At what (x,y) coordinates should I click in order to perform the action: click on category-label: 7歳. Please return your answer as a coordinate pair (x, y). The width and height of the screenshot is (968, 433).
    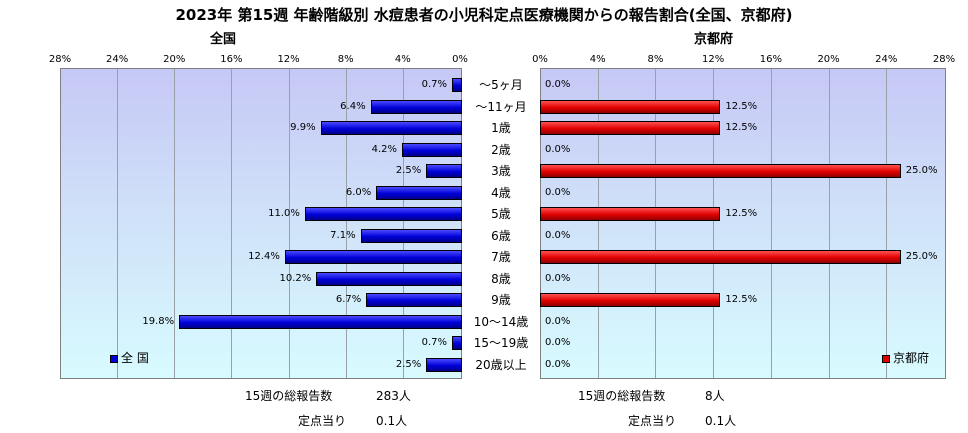
    Looking at the image, I should click on (501, 257).